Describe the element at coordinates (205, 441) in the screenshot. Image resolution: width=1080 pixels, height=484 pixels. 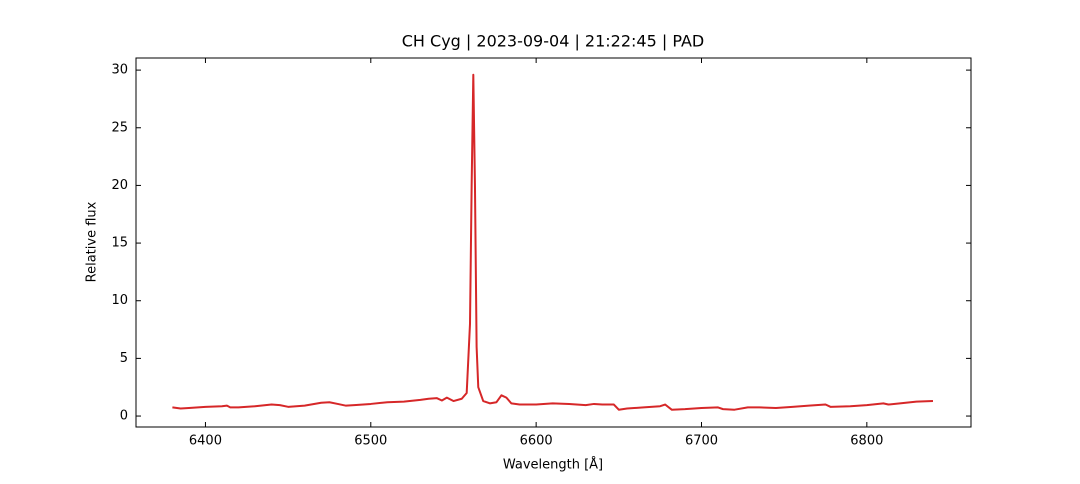
I see `x-tick-label: 6400` at that location.